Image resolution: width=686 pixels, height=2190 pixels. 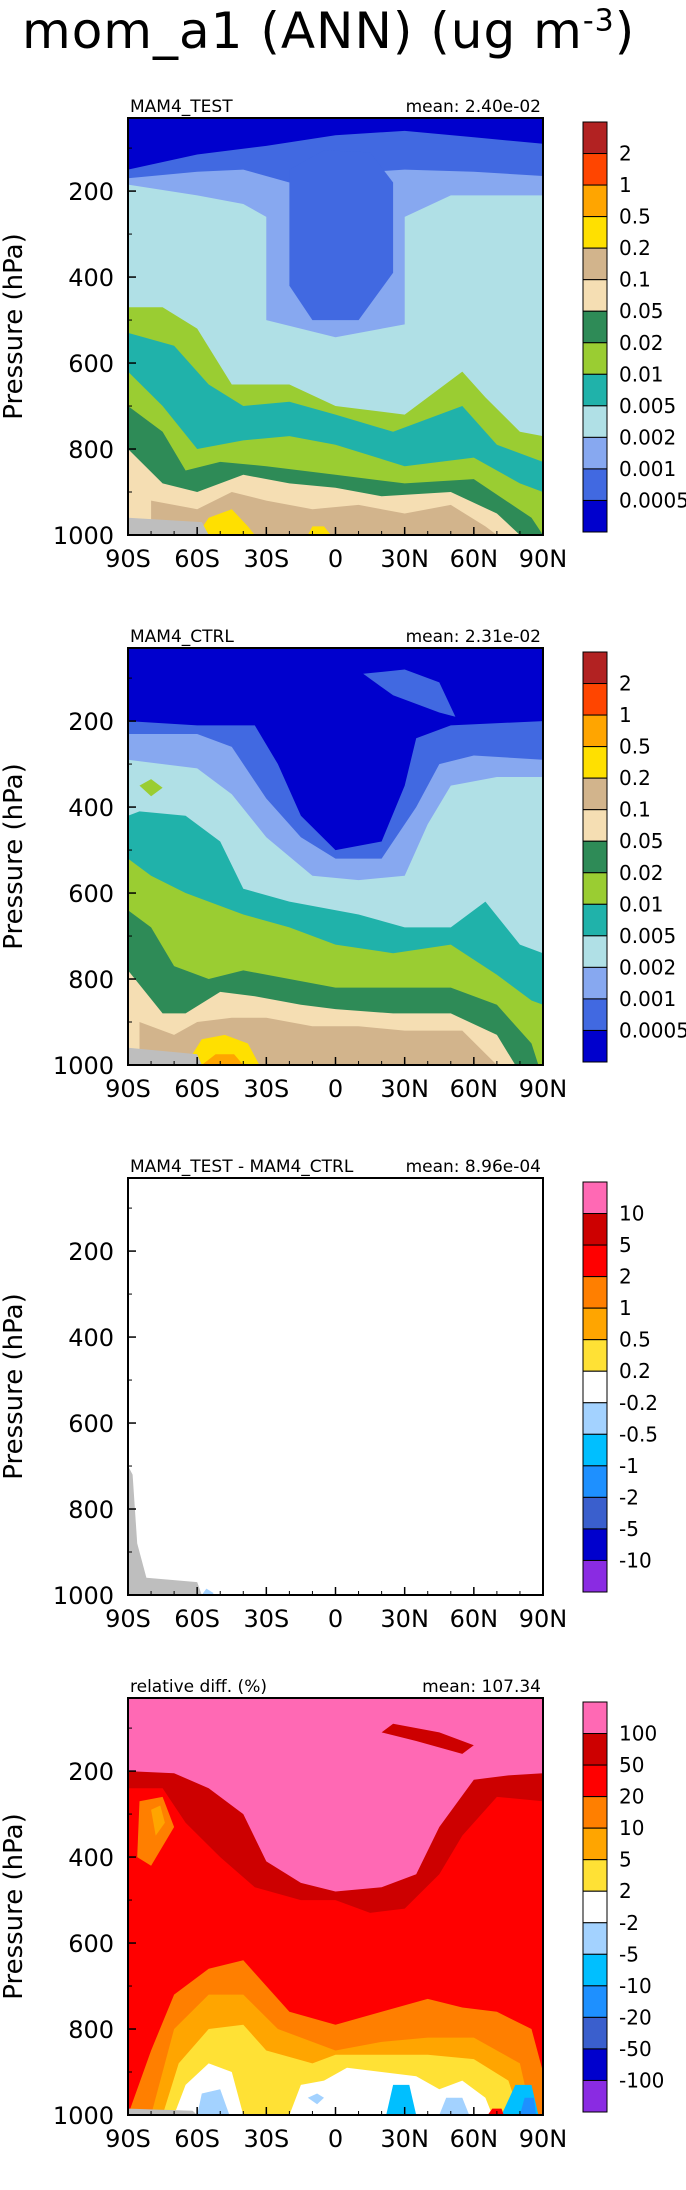 What do you see at coordinates (641, 2080) in the screenshot?
I see `colorbar-label: -100` at bounding box center [641, 2080].